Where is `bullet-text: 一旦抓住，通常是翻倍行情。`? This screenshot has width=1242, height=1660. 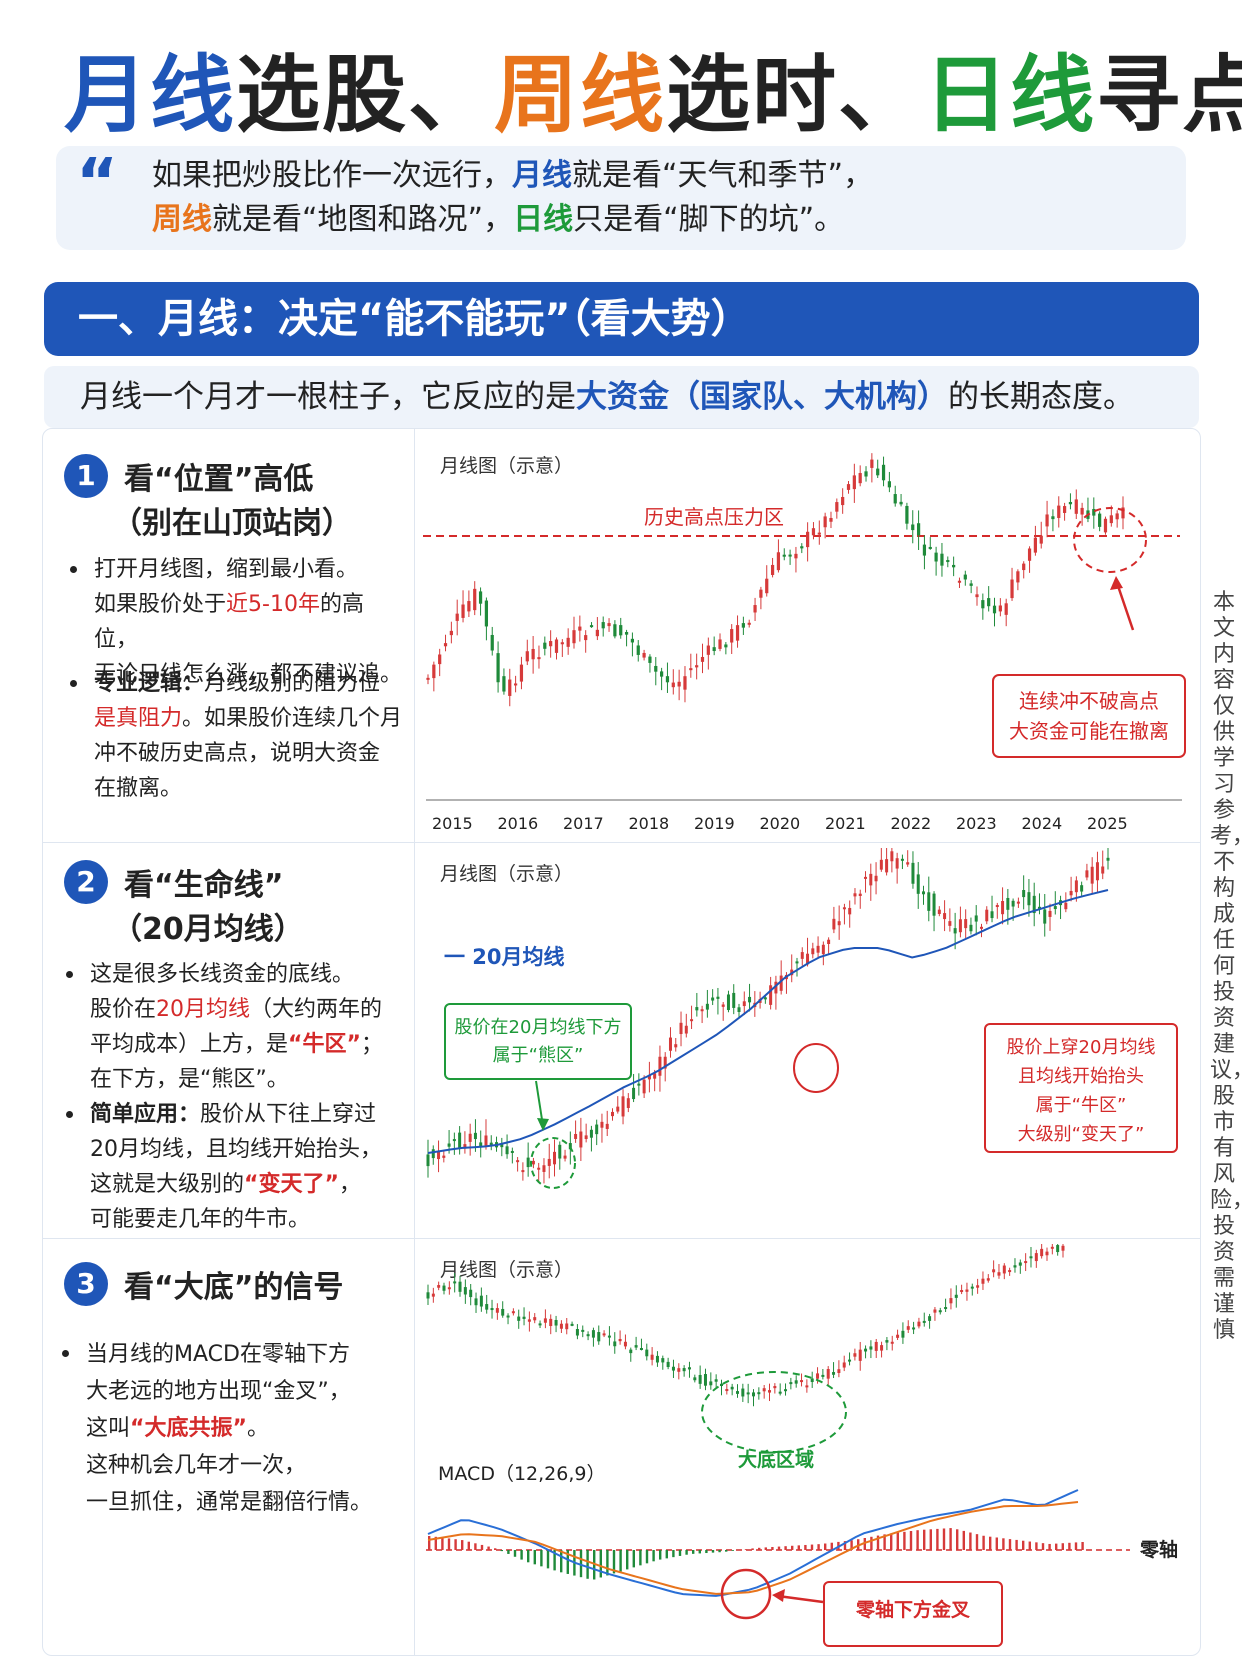
bullet-text: 一旦抓住，通常是翻倍行情。 is located at coordinates (229, 1502).